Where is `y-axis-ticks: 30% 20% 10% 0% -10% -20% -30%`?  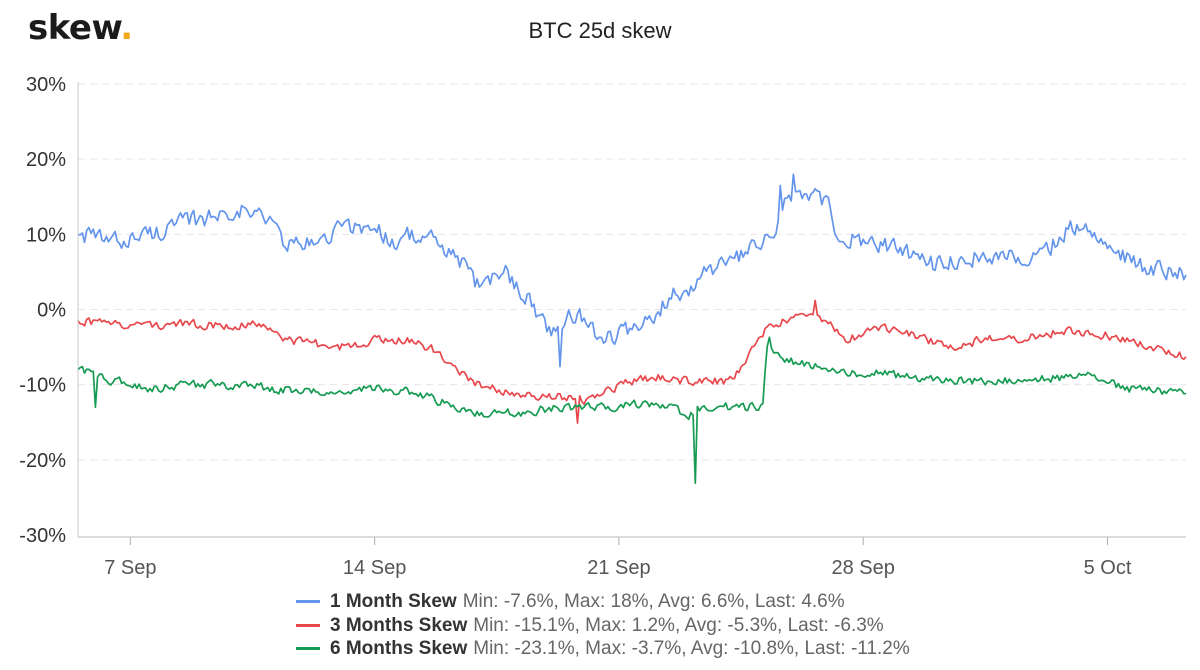
y-axis-ticks: 30% 20% 10% 0% -10% -20% -30% is located at coordinates (42, 310).